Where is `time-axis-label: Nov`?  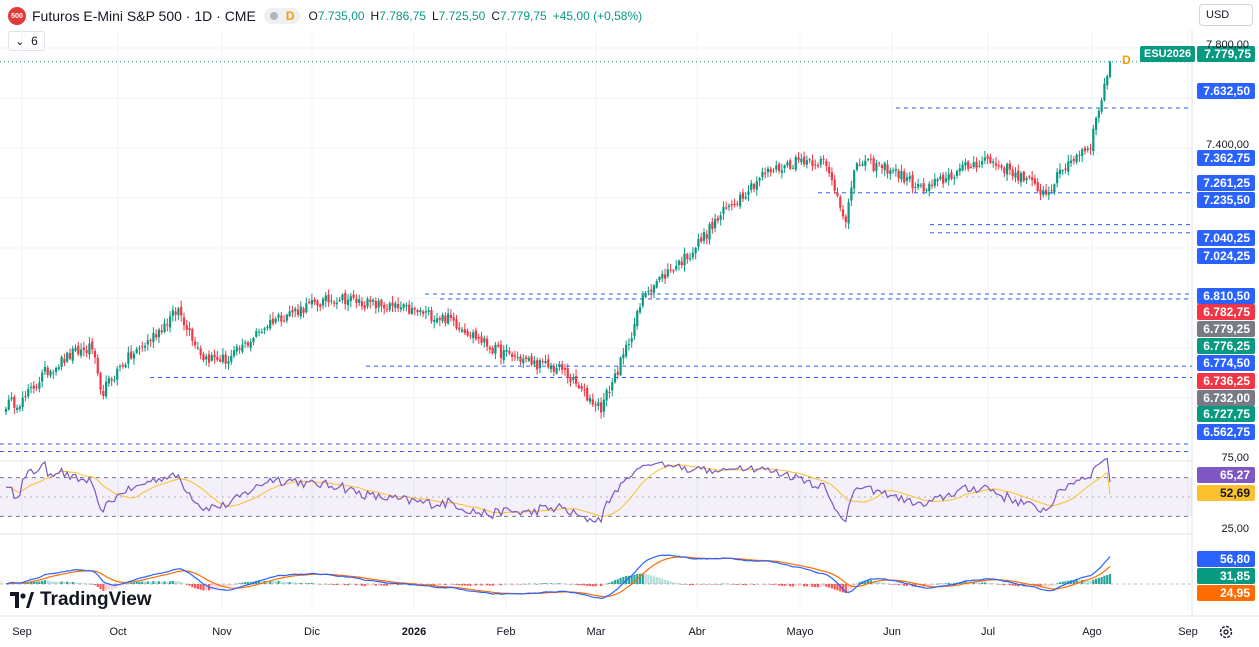 time-axis-label: Nov is located at coordinates (222, 632).